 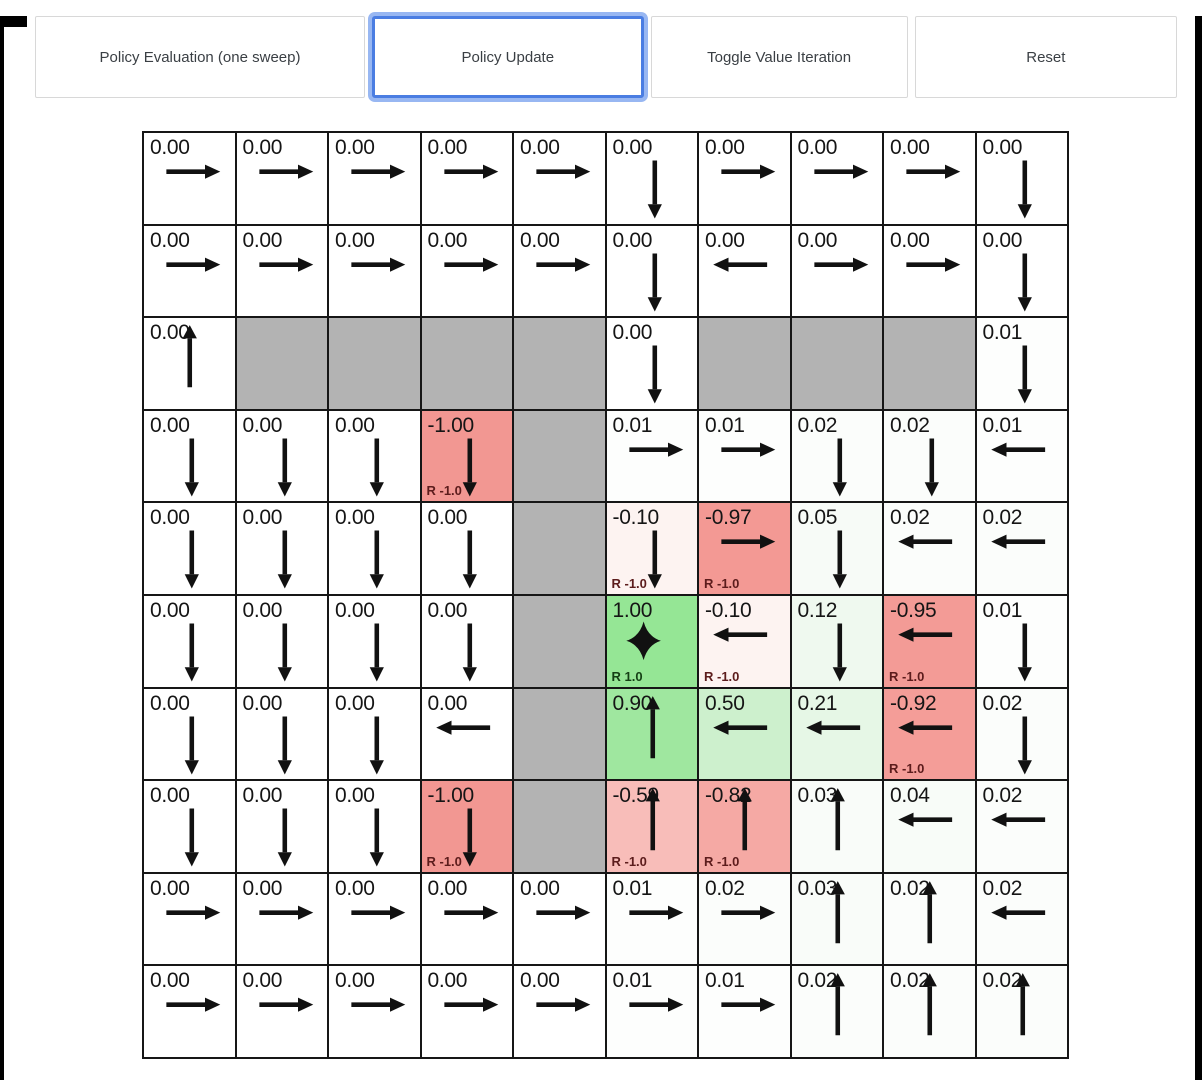 I want to click on policy-evaluation-button: Policy Evaluation (one sweep), so click(x=200, y=57).